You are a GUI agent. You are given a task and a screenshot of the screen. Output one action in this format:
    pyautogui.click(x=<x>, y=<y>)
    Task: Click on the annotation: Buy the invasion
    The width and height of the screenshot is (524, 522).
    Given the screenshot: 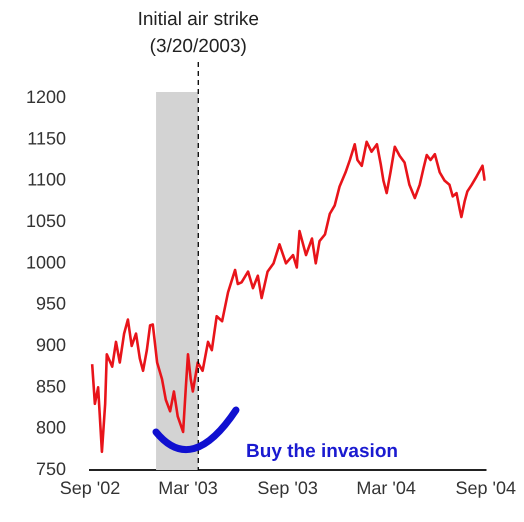 What is the action you would take?
    pyautogui.click(x=322, y=451)
    